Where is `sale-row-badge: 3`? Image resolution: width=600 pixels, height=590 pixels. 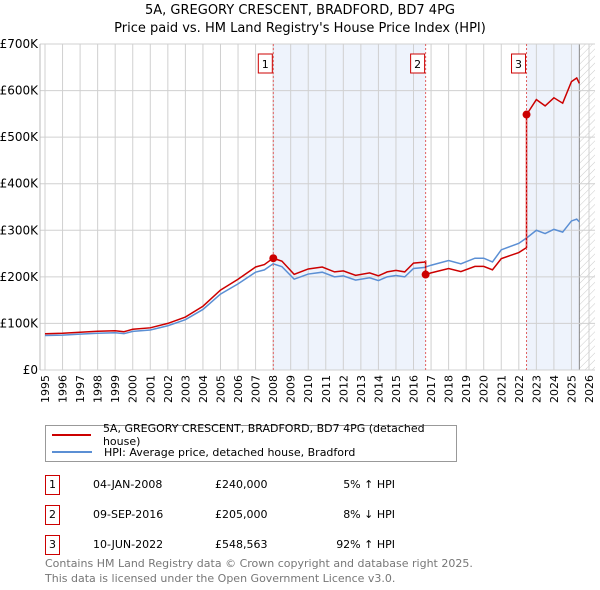 sale-row-badge: 3 is located at coordinates (52, 545).